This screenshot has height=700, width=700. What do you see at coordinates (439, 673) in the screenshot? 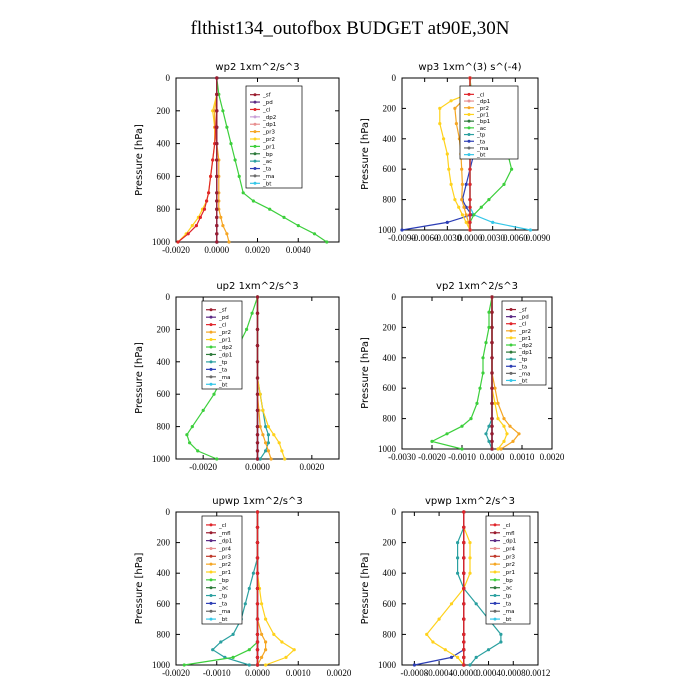
I see `x-tick-label: -0.0004` at bounding box center [439, 673].